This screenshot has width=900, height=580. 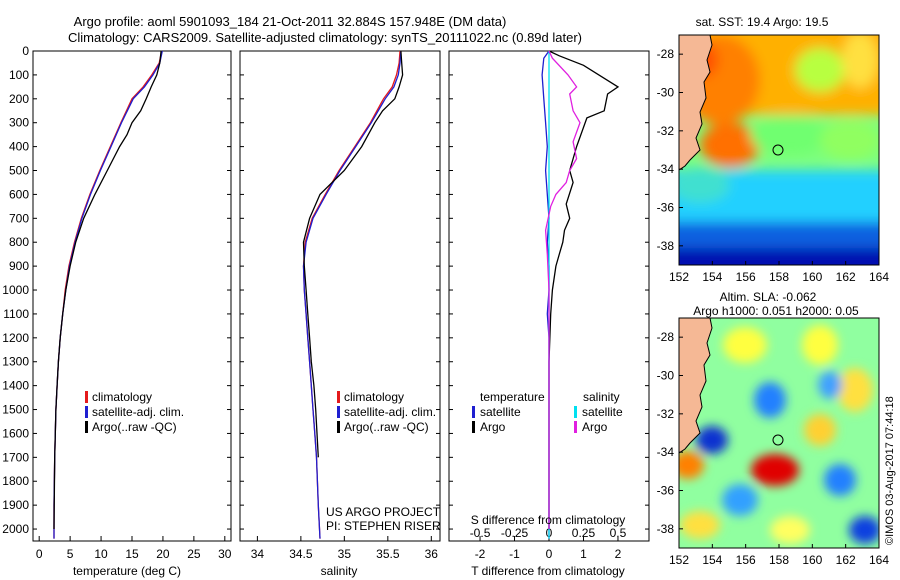 I want to click on sst-map-axes: 152 154 156 158 160 162 164 -28 -30 -32 -34 -36 -38, so click(x=773, y=165).